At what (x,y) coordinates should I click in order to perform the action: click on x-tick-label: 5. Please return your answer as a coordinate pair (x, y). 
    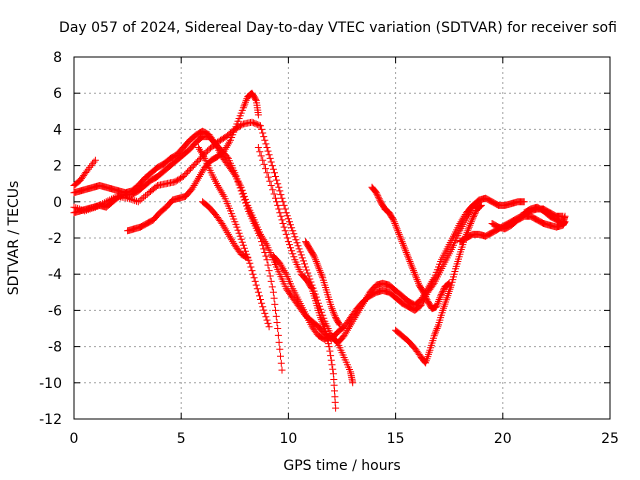
    Looking at the image, I should click on (181, 439).